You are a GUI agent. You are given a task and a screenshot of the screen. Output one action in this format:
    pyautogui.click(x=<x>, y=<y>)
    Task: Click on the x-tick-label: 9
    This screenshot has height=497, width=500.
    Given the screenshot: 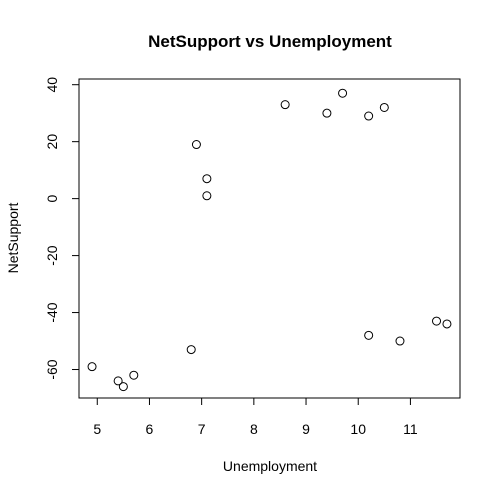 What is the action you would take?
    pyautogui.click(x=306, y=429)
    